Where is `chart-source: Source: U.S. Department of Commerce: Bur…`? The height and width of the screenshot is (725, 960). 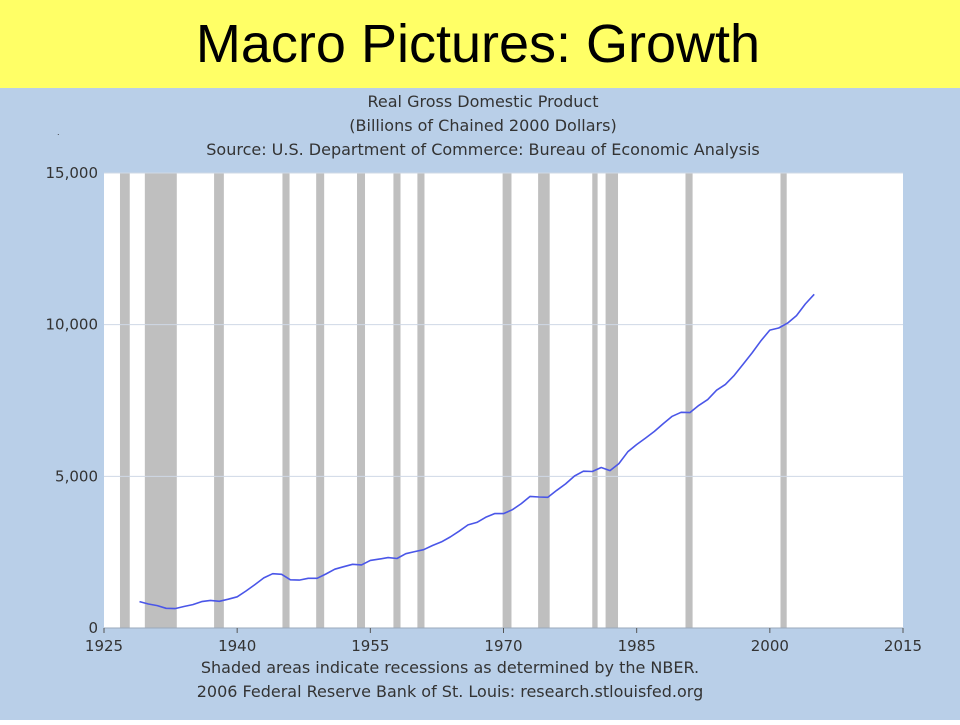
chart-source: Source: U.S. Department of Commerce: Bur… is located at coordinates (482, 149).